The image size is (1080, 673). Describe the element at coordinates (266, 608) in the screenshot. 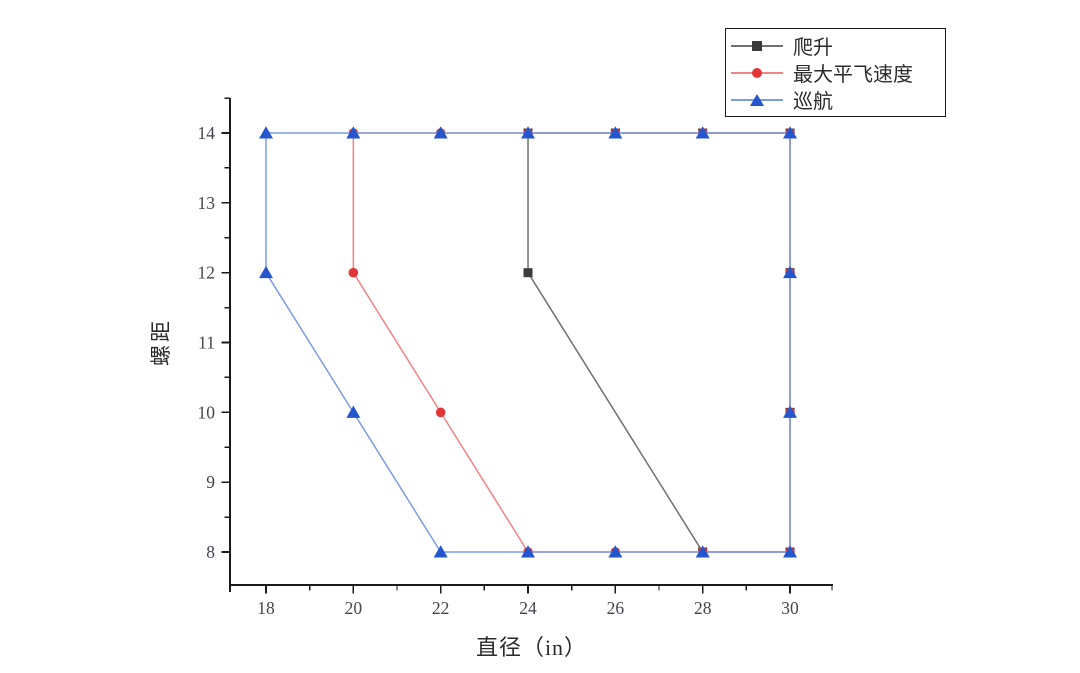

I see `x-tick-label: 18` at that location.